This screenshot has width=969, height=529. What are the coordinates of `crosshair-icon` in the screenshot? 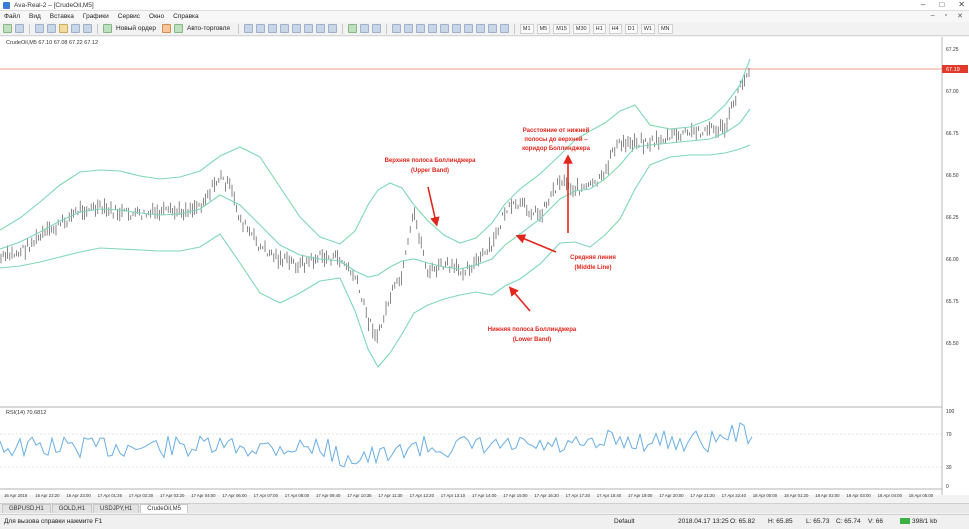 It's located at (408, 28).